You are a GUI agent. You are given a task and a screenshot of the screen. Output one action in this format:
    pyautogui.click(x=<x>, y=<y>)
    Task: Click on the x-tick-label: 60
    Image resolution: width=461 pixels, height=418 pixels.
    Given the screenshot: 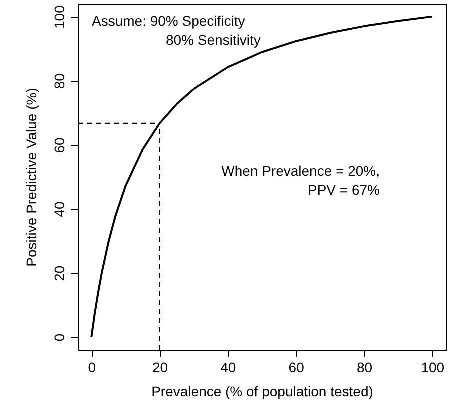 What is the action you would take?
    pyautogui.click(x=296, y=368)
    